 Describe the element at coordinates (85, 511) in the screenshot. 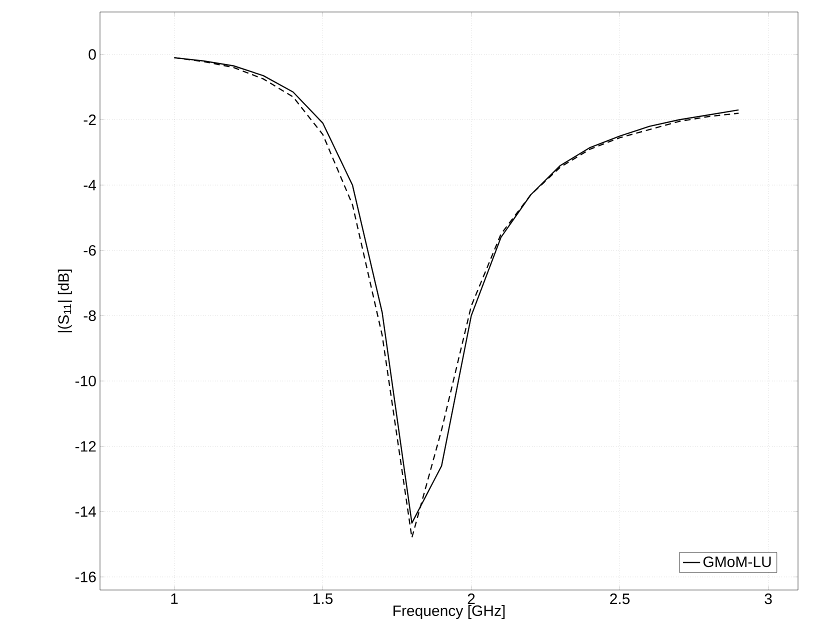

I see `y-tick-label: -14` at that location.